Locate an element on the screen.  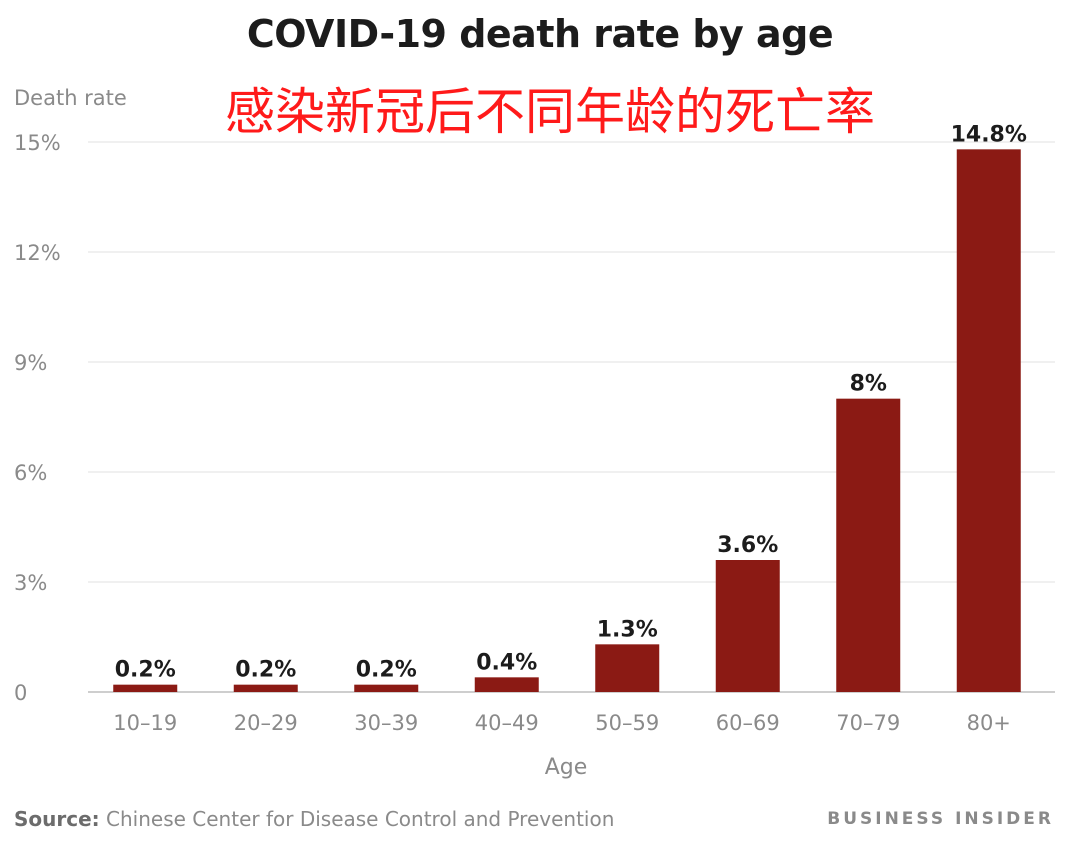
brand-logo-text: BUSINESS INSIDER is located at coordinates (940, 819).